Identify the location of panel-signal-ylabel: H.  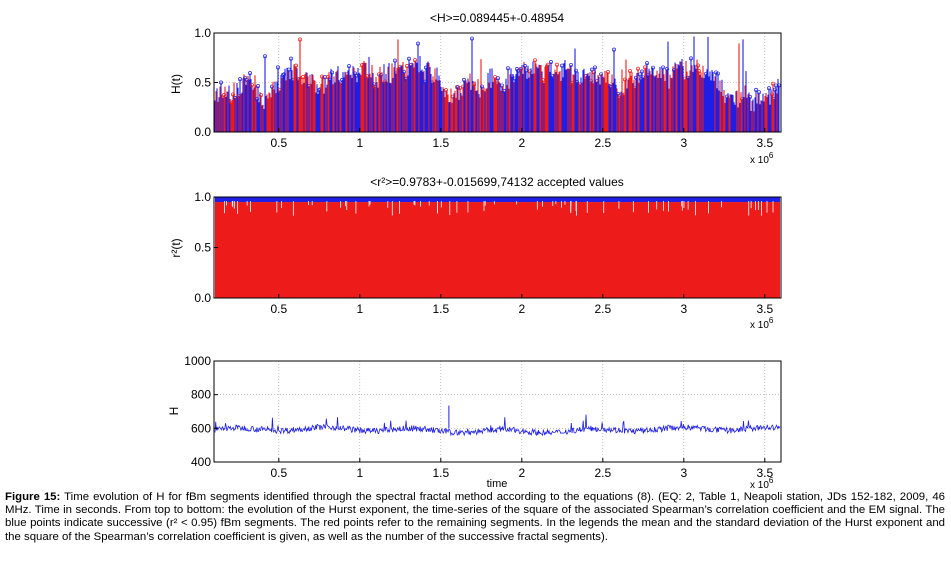
(174, 411).